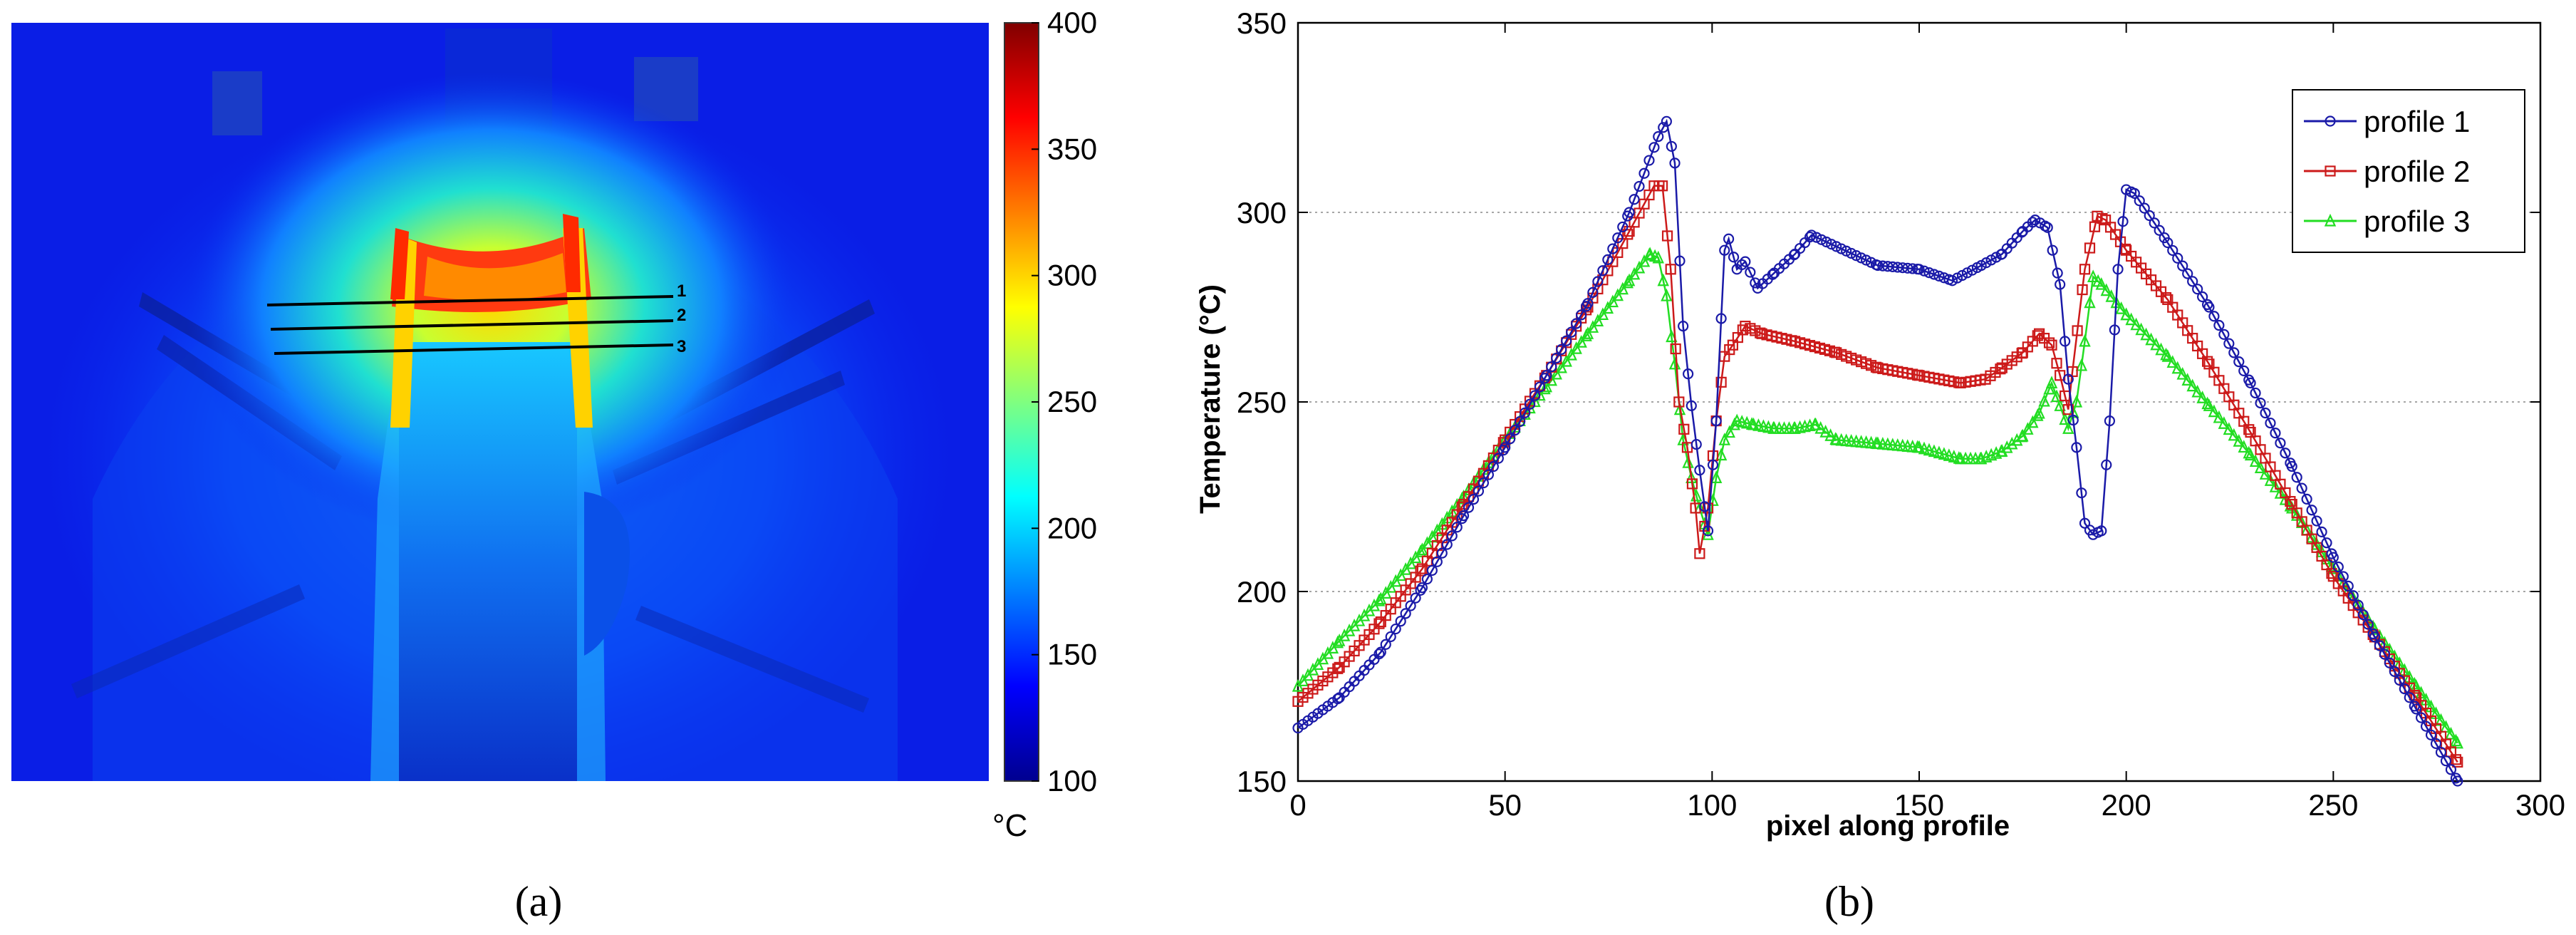 The height and width of the screenshot is (935, 2576). I want to click on profile-line-label-2: 2, so click(681, 315).